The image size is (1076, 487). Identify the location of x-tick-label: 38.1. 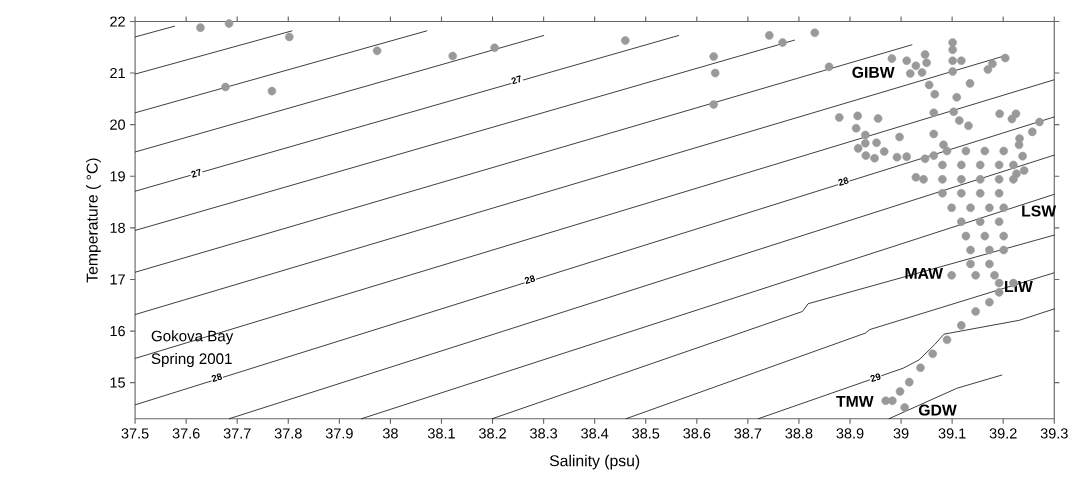
(441, 433).